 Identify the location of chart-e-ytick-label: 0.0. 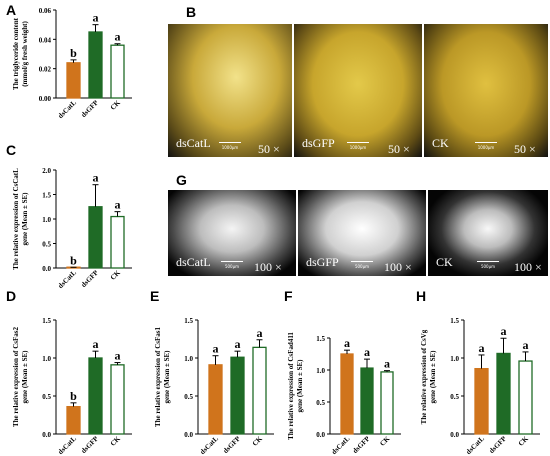
(188, 435).